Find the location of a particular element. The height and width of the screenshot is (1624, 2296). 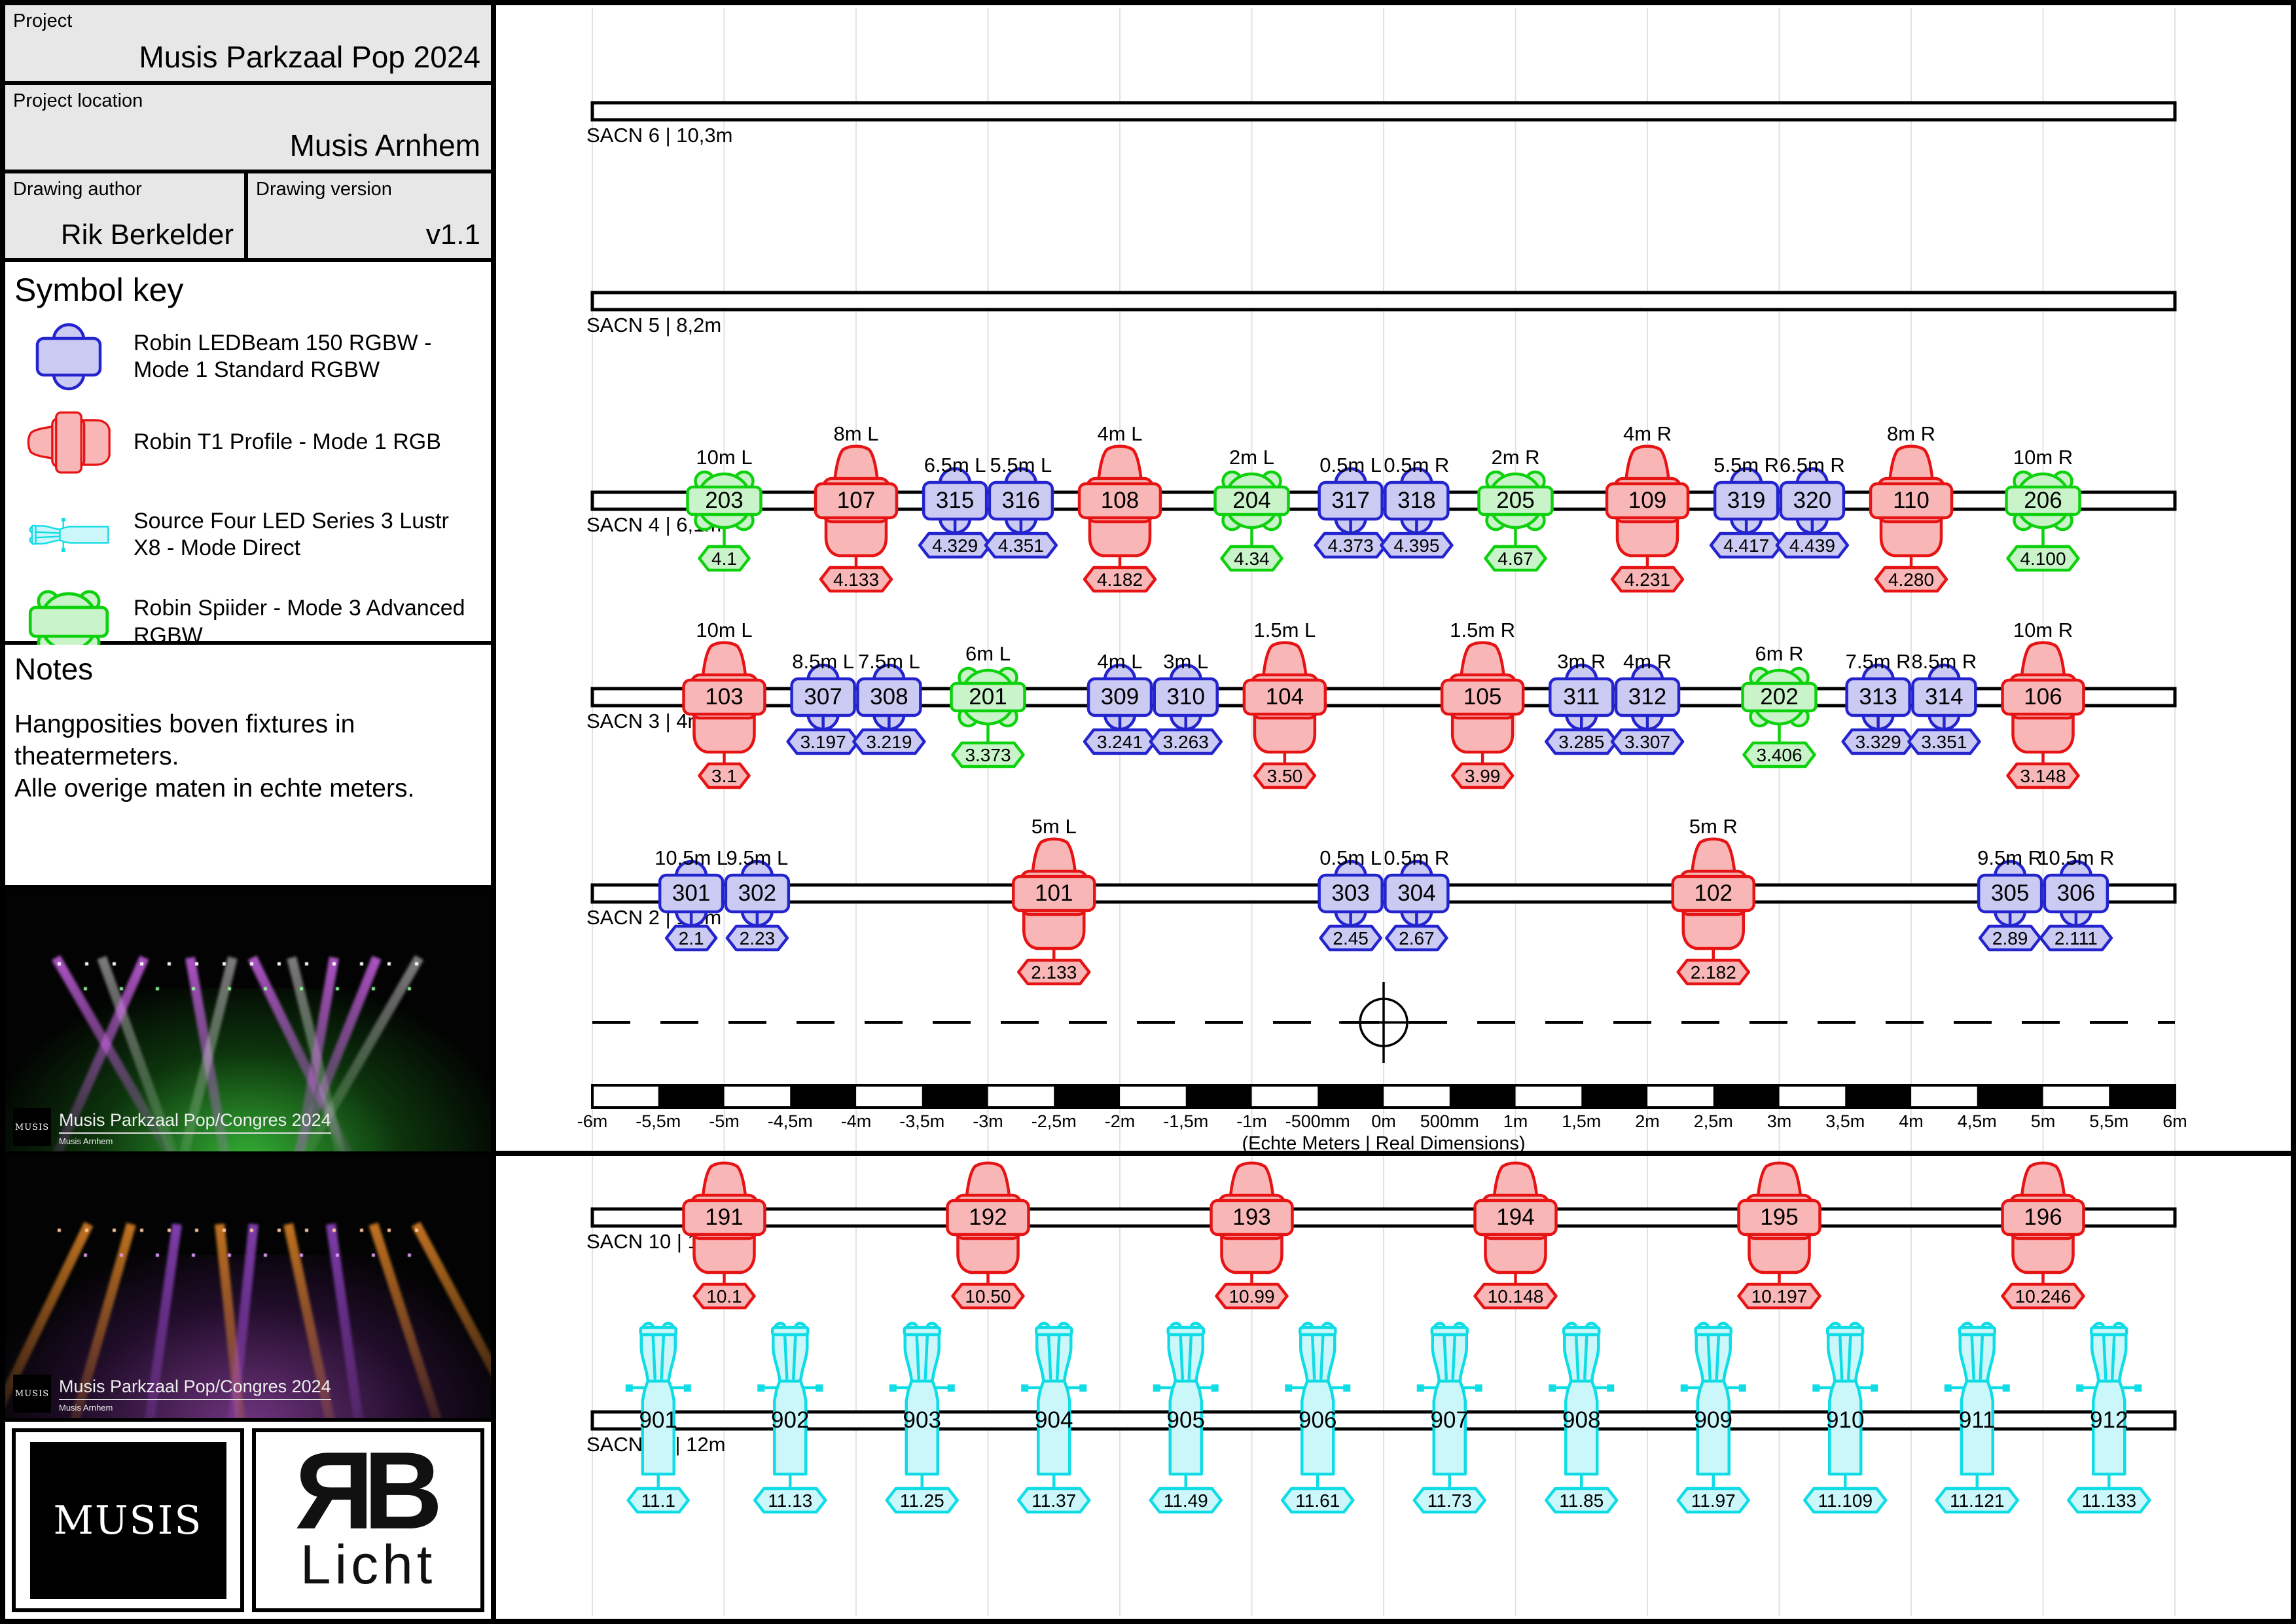

version-box: Drawing version v1.1 is located at coordinates (369, 218).